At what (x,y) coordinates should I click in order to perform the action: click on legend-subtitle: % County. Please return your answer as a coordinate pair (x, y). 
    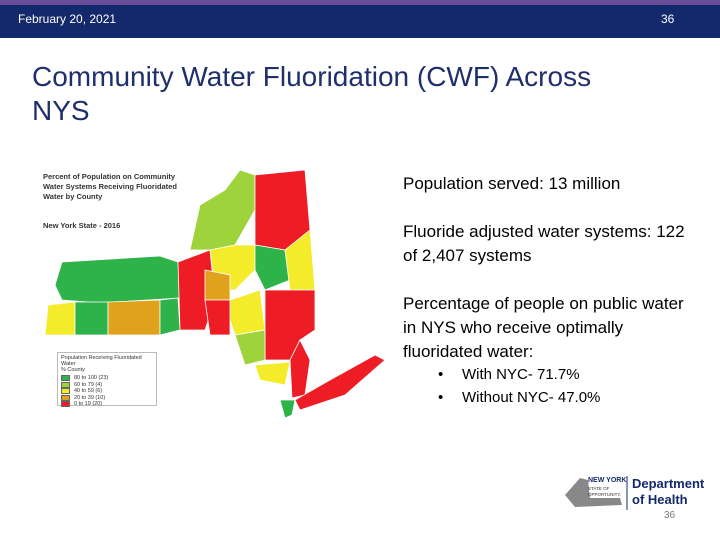
    Looking at the image, I should click on (73, 370).